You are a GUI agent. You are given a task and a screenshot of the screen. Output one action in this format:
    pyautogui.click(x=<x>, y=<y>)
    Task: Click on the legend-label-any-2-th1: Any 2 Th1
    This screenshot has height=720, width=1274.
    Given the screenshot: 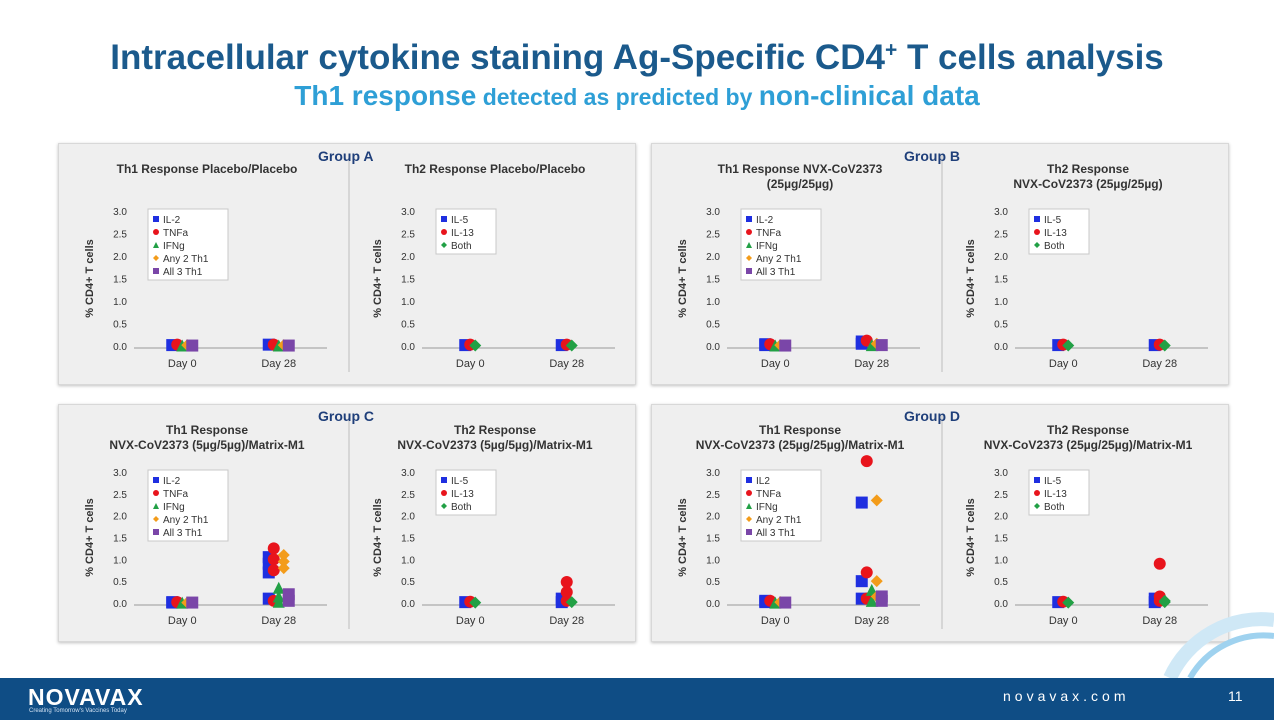 What is the action you would take?
    pyautogui.click(x=779, y=259)
    